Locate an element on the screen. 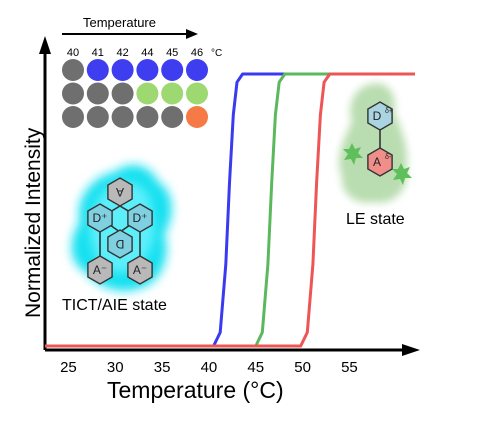  tict-acceptor-hex-top is located at coordinates (120, 192).